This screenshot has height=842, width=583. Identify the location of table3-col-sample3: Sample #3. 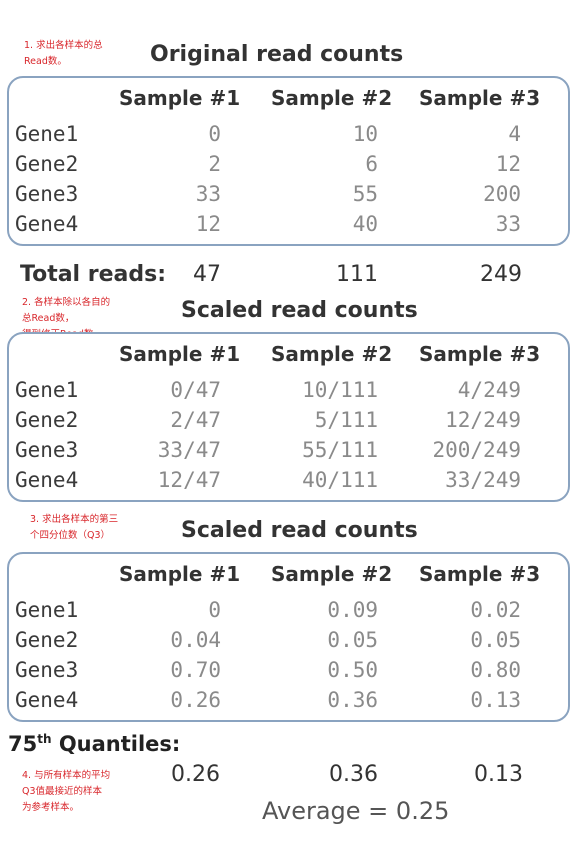
(479, 574).